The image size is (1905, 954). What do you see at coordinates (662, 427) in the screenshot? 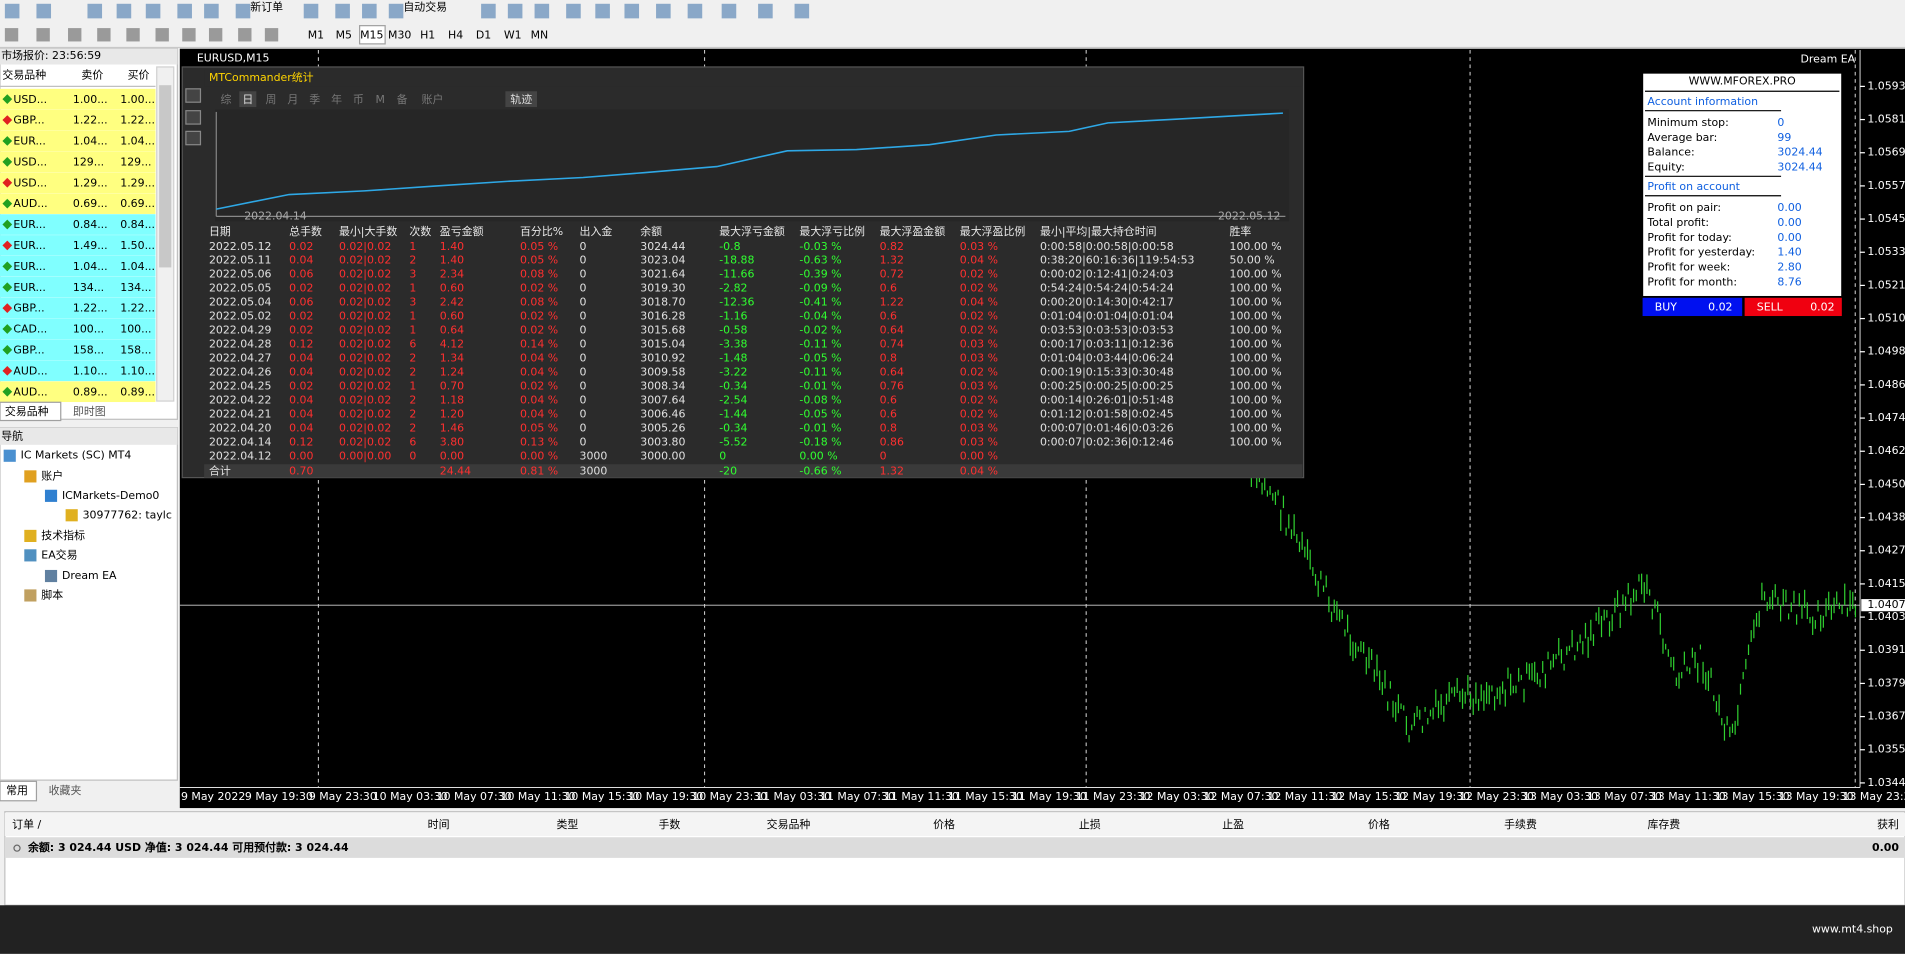
I see `stats-cell: 3005.26` at bounding box center [662, 427].